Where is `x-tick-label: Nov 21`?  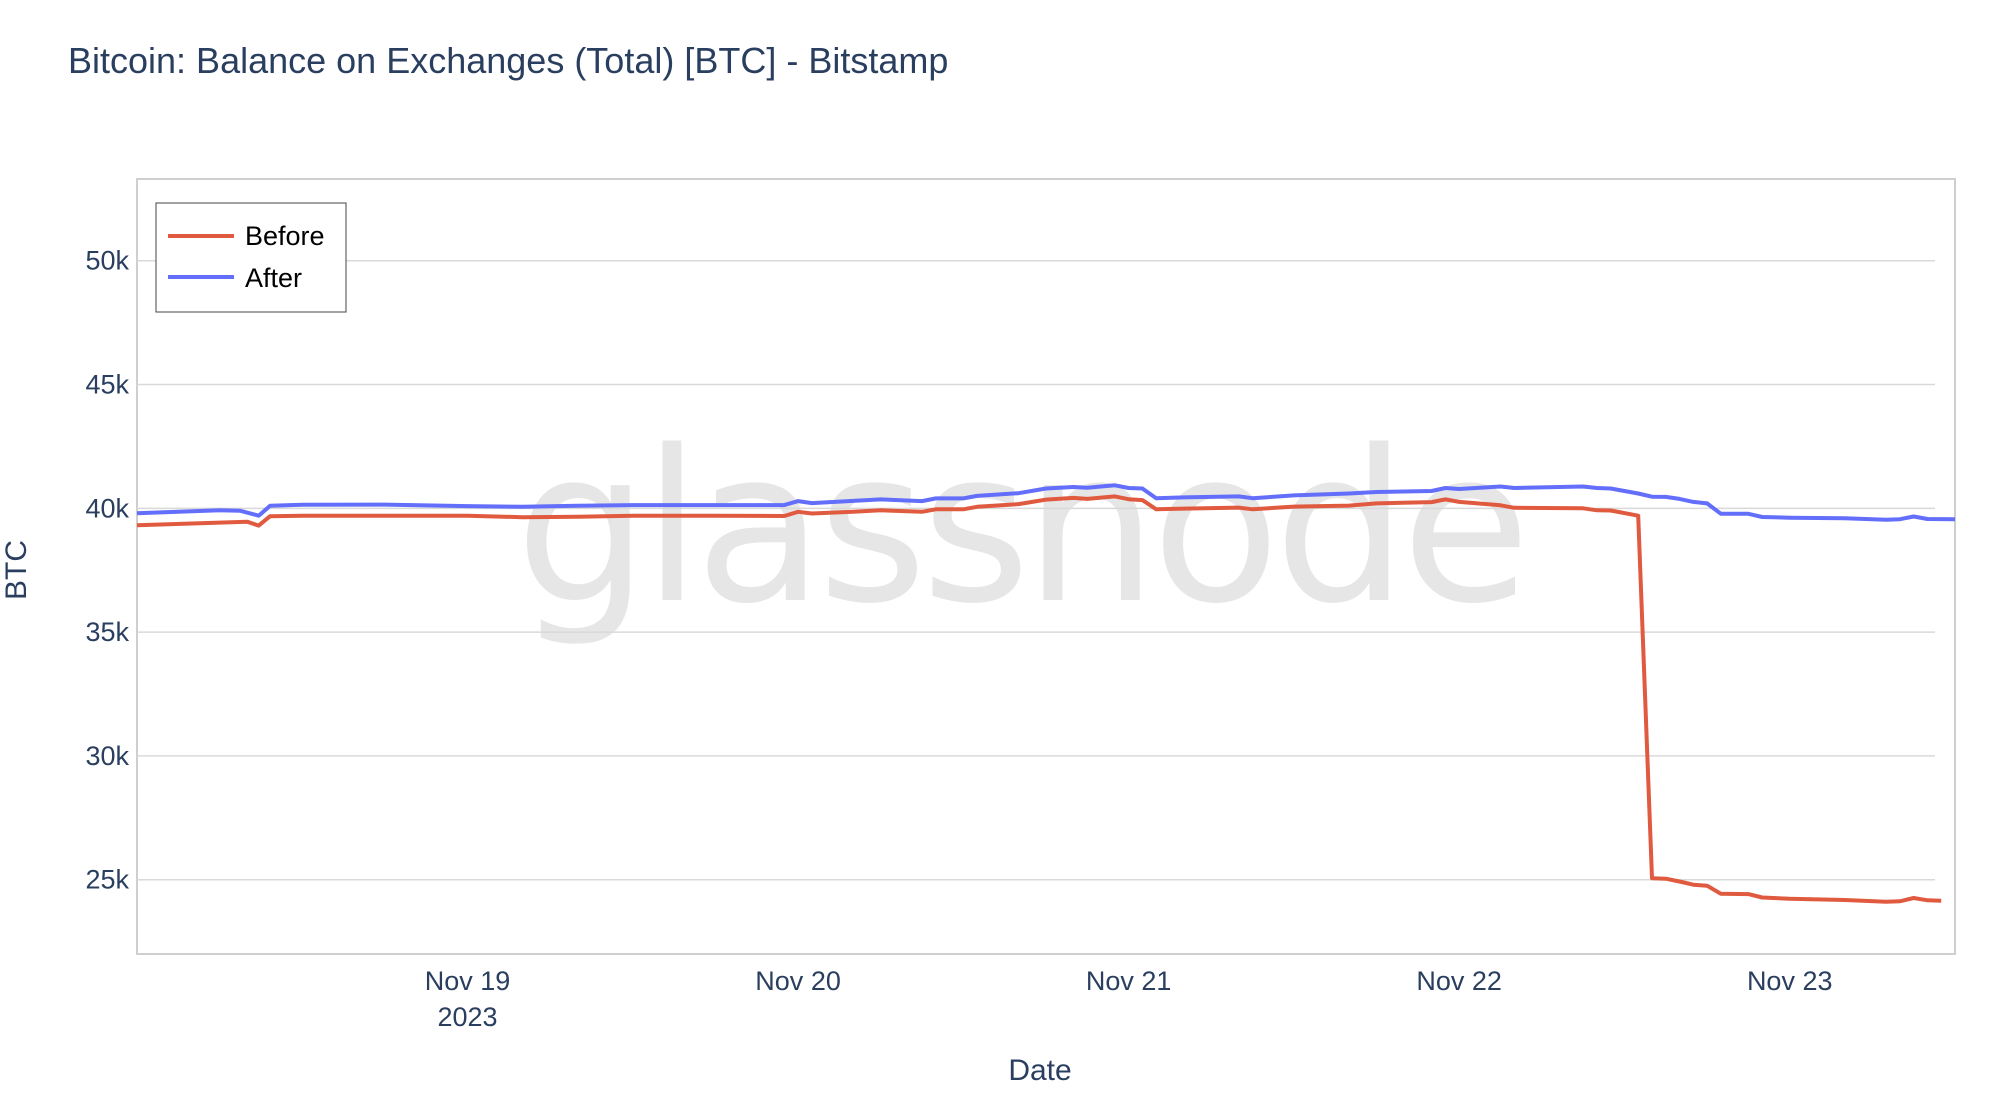 x-tick-label: Nov 21 is located at coordinates (1129, 981).